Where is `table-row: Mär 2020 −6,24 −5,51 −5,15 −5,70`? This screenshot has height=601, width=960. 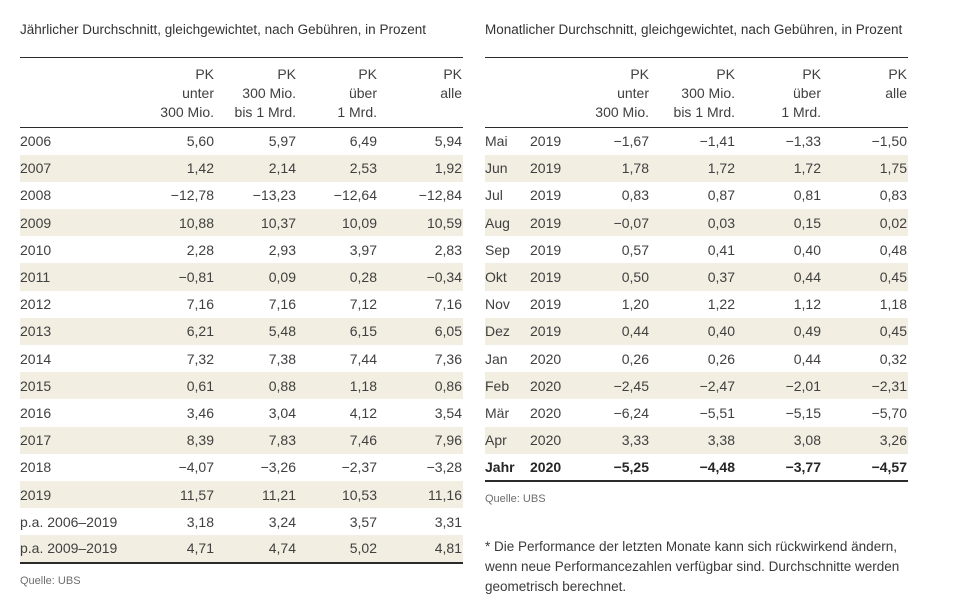 table-row: Mär 2020 −6,24 −5,51 −5,15 −5,70 is located at coordinates (696, 412).